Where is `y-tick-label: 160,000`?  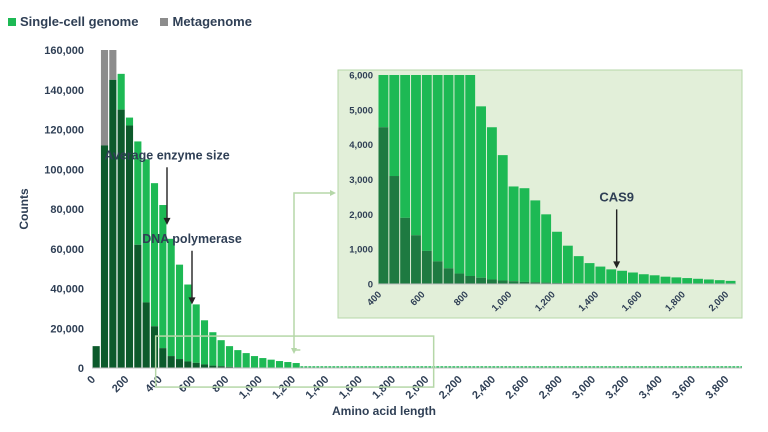
y-tick-label: 160,000 is located at coordinates (64, 51).